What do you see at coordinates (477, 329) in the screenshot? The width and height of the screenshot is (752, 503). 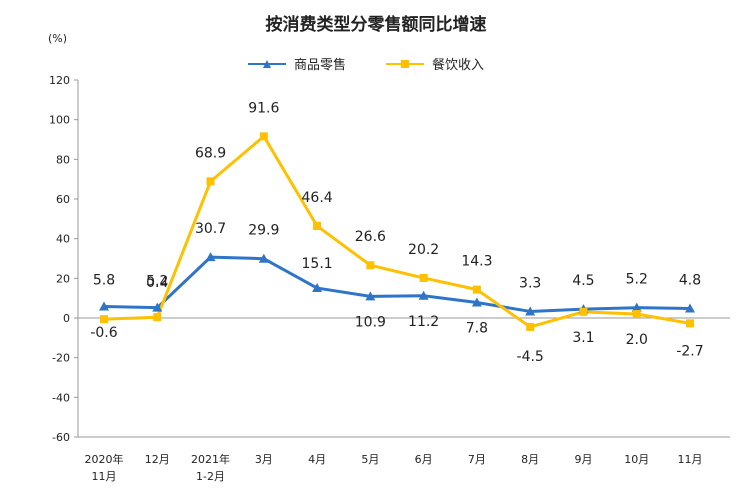 I see `data-label-retail: 7.8` at bounding box center [477, 329].